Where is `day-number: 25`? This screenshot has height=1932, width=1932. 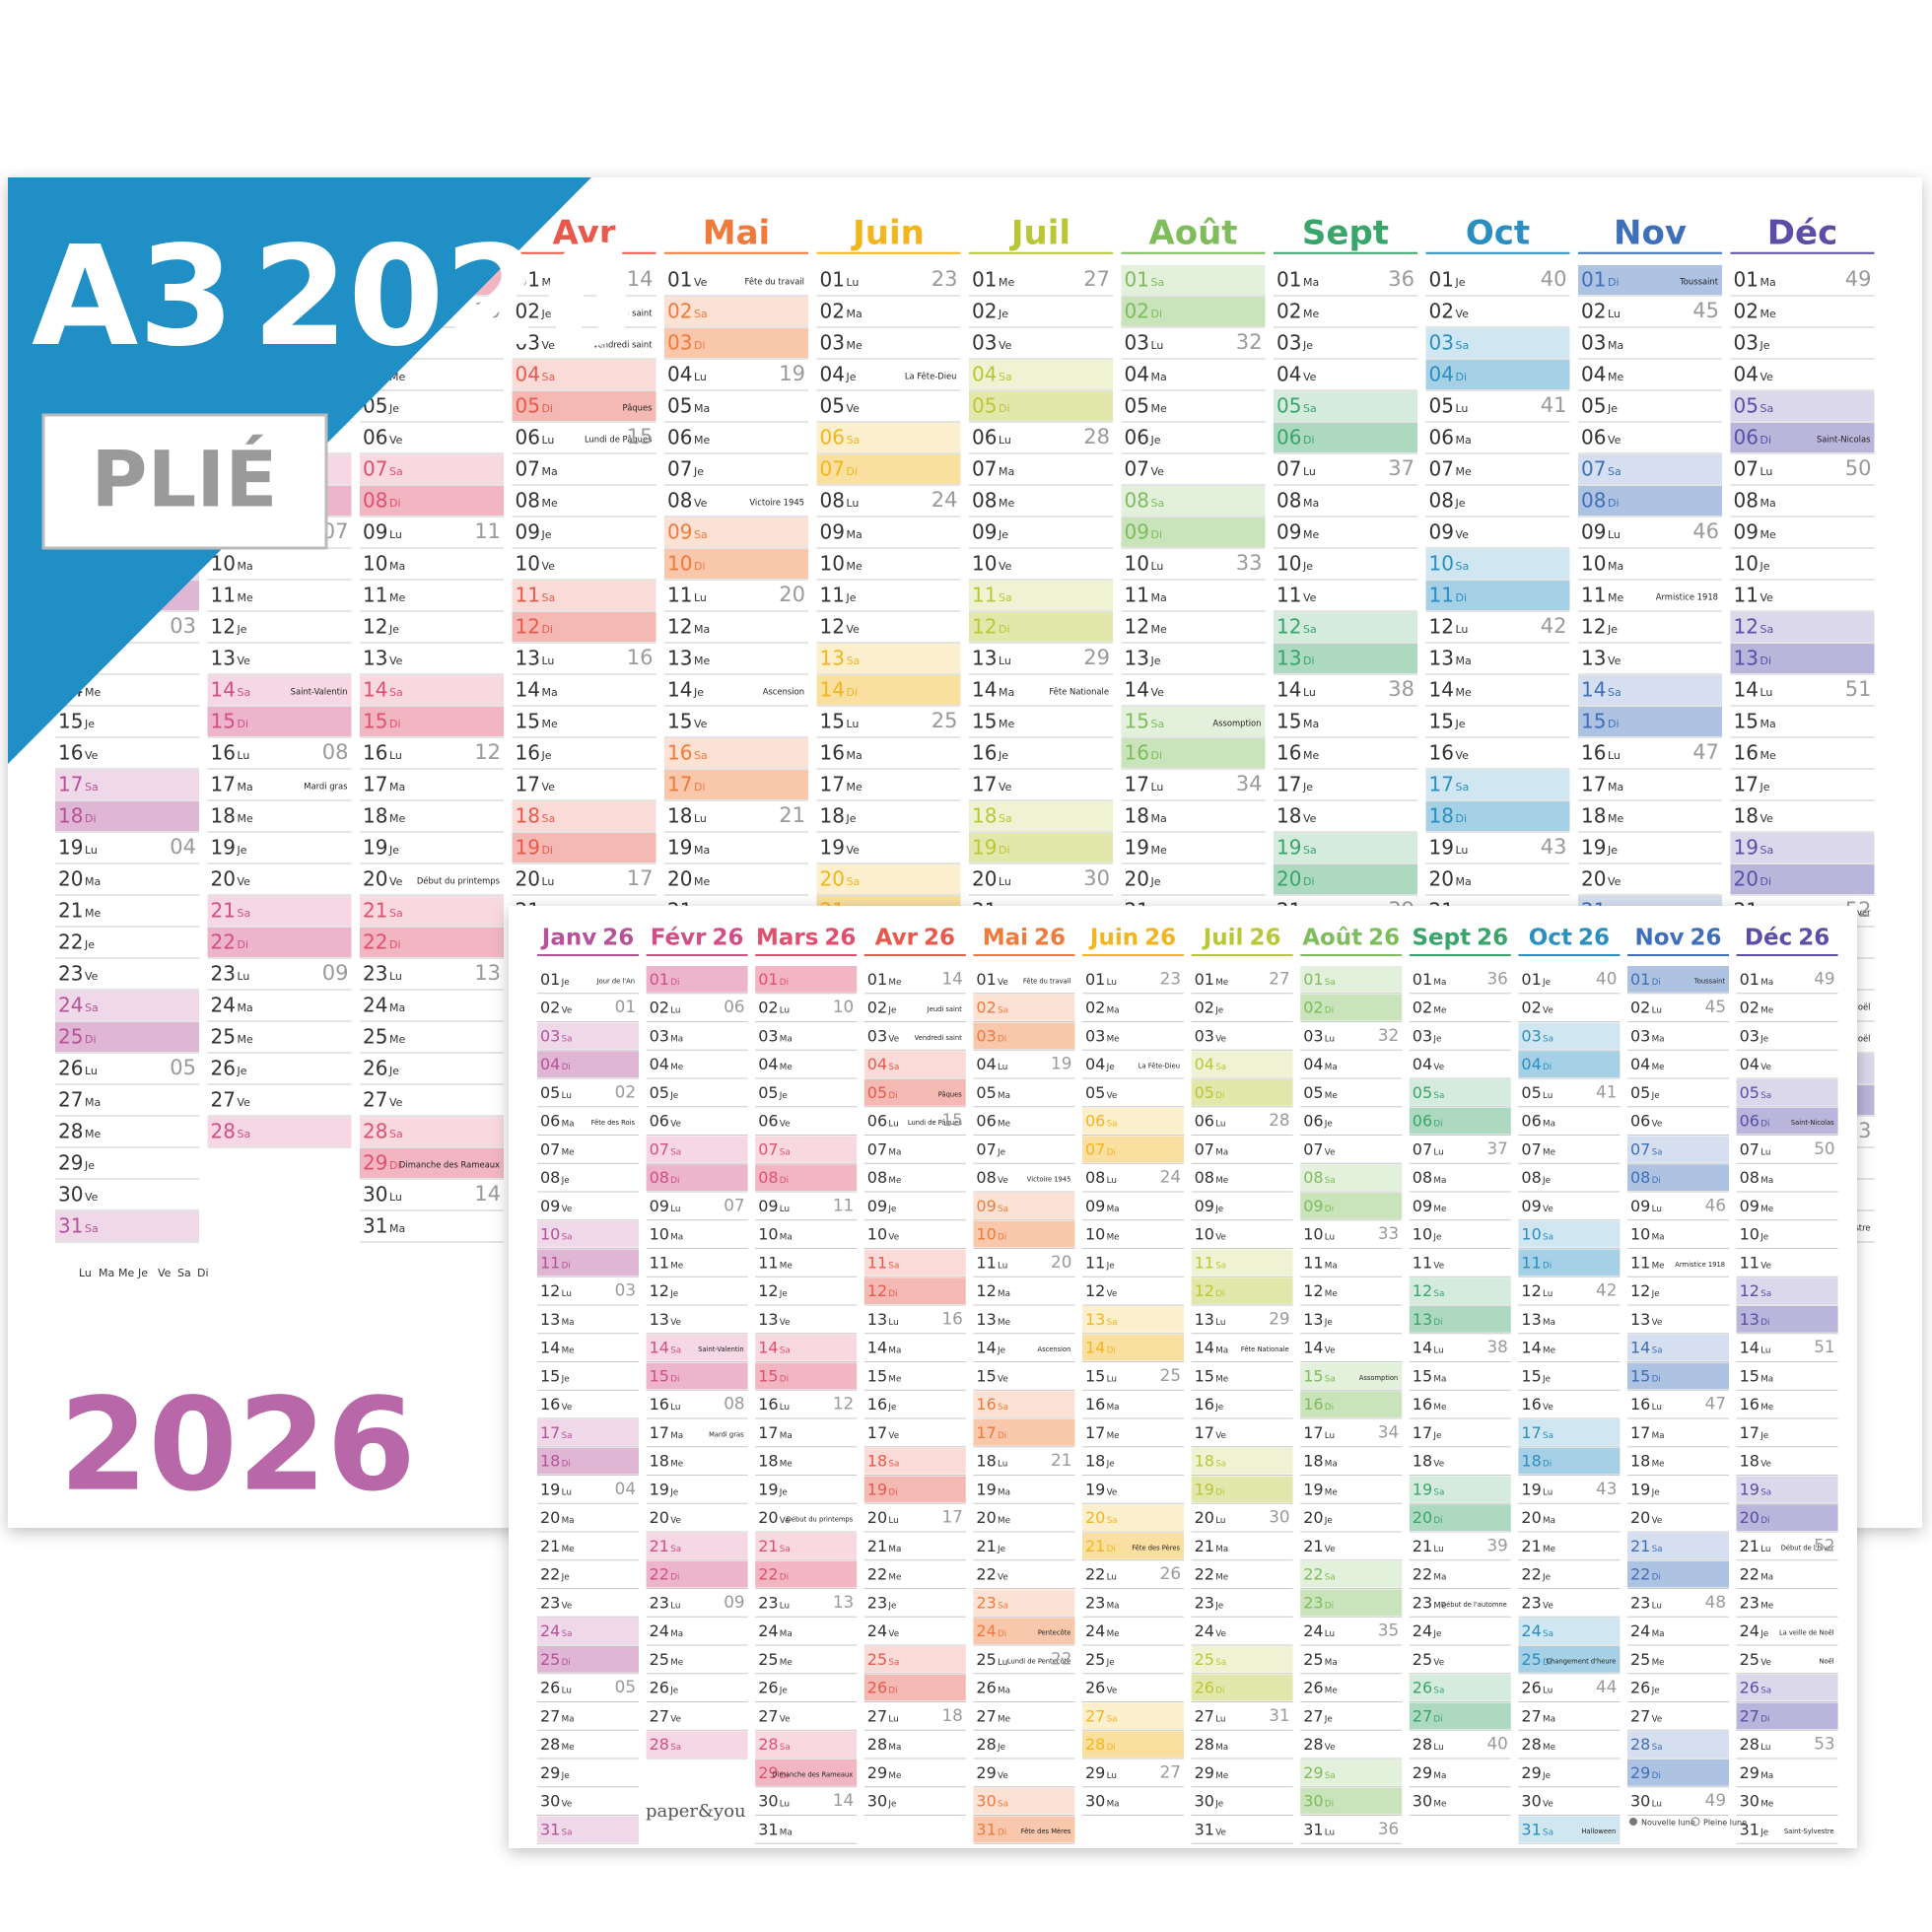 day-number: 25 is located at coordinates (1422, 1660).